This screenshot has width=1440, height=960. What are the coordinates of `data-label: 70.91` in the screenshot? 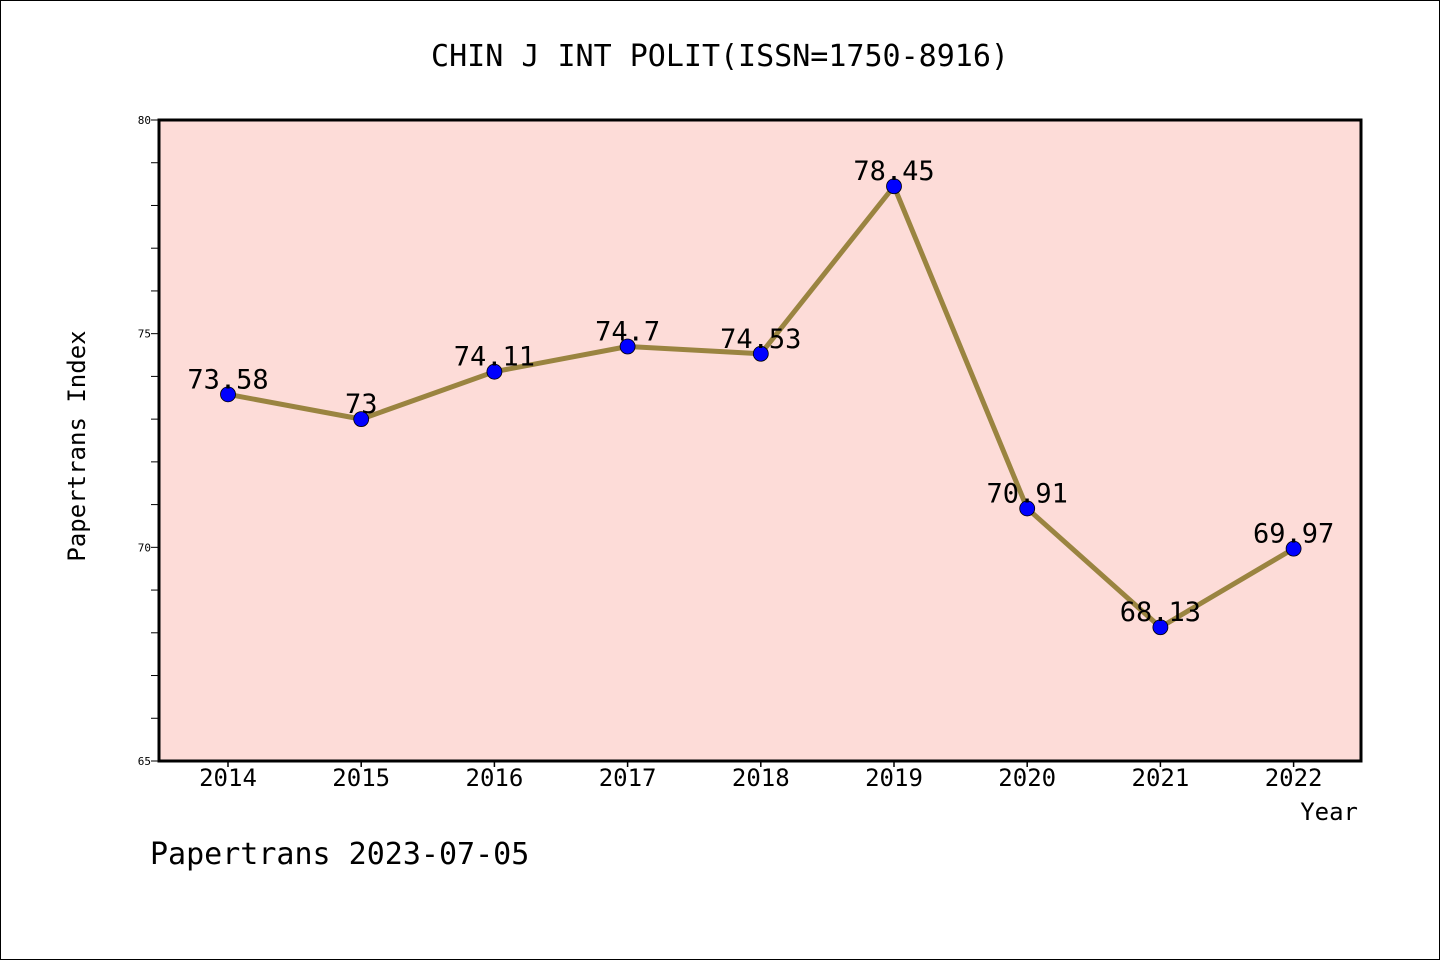 It's located at (1027, 493).